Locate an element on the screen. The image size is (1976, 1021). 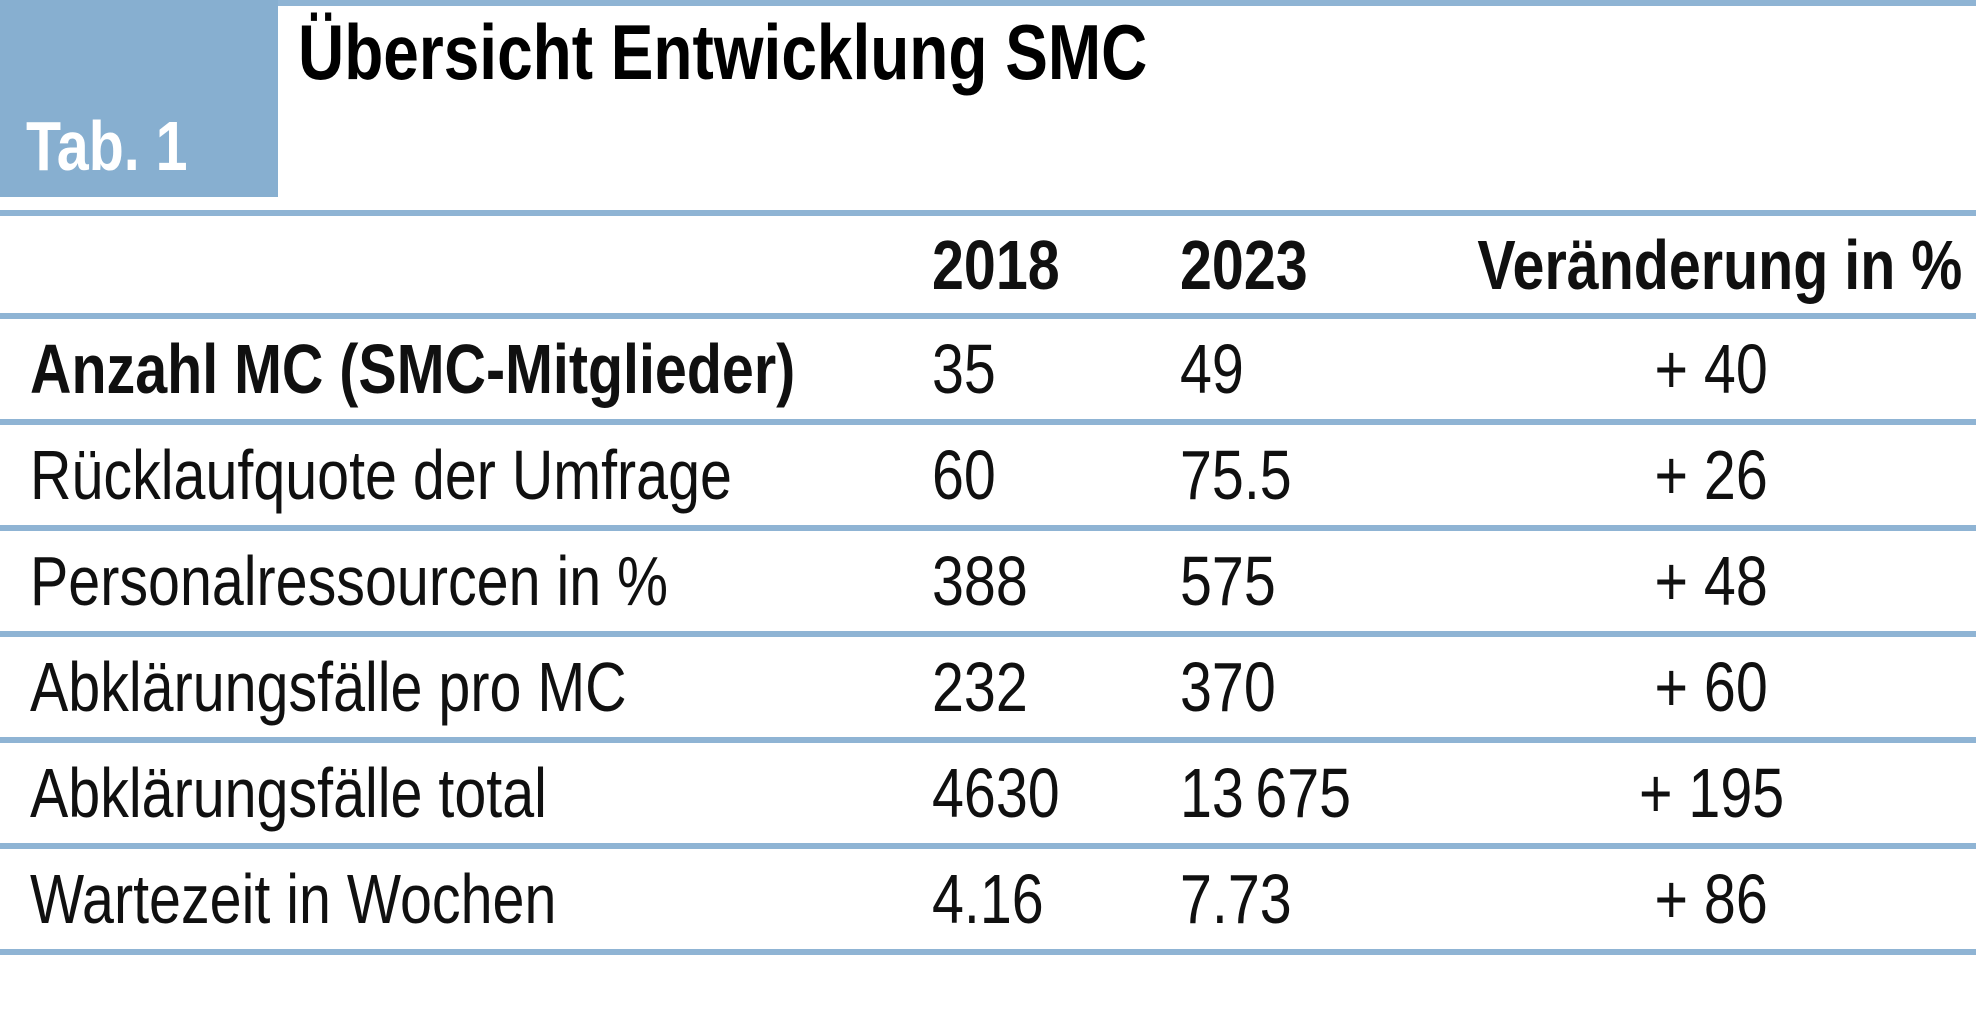
row-label-cell: Anzahl MC (SMC-Mitglieder) is located at coordinates (457, 369).